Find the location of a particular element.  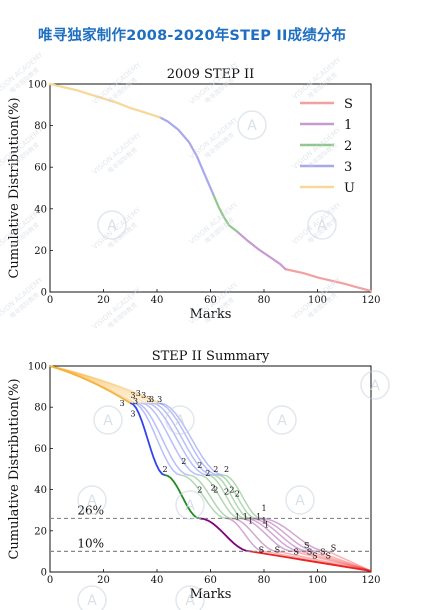

x-tick-label: 100 is located at coordinates (317, 300).